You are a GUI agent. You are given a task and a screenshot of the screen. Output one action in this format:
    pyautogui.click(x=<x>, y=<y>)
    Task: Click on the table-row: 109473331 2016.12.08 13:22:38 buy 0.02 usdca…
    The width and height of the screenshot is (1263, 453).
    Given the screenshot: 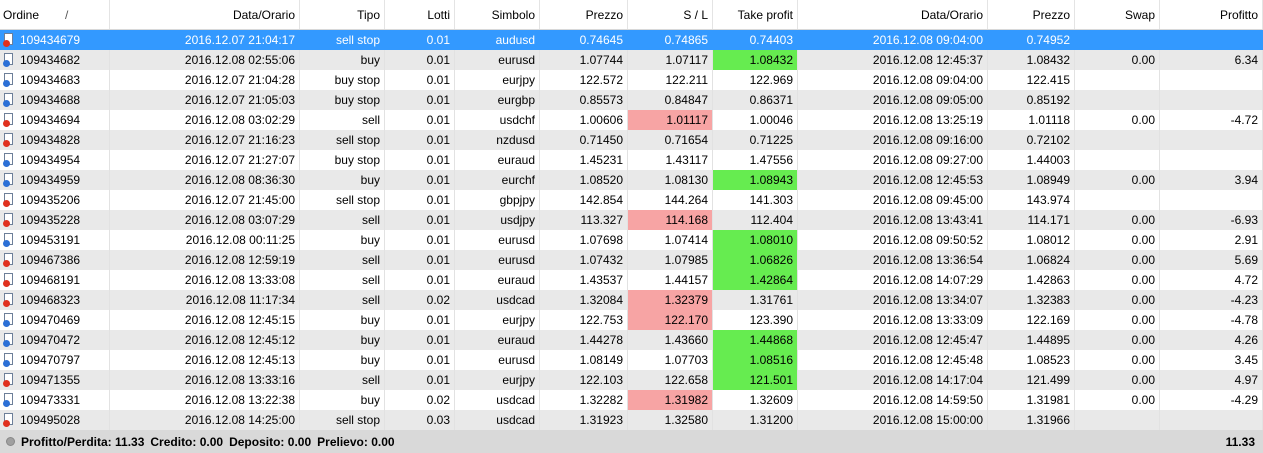 What is the action you would take?
    pyautogui.click(x=631, y=400)
    